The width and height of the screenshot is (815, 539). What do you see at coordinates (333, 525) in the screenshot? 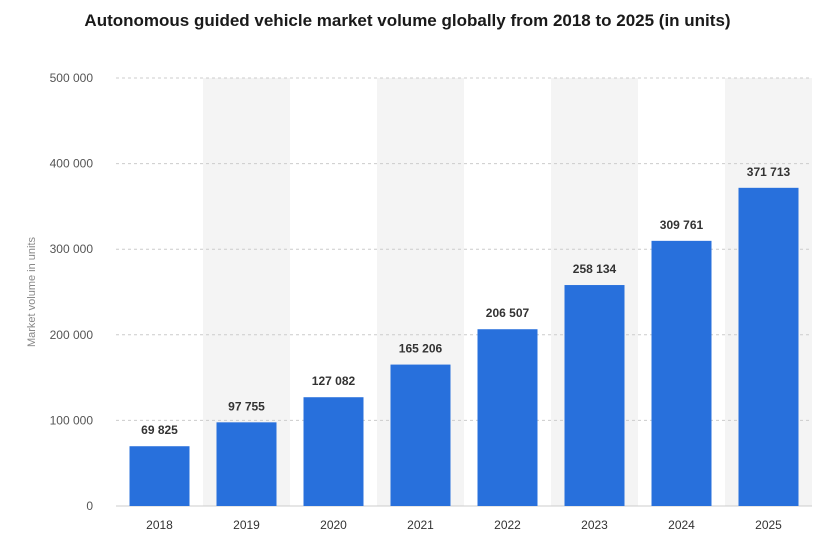
I see `x-tick-label: 2020` at bounding box center [333, 525].